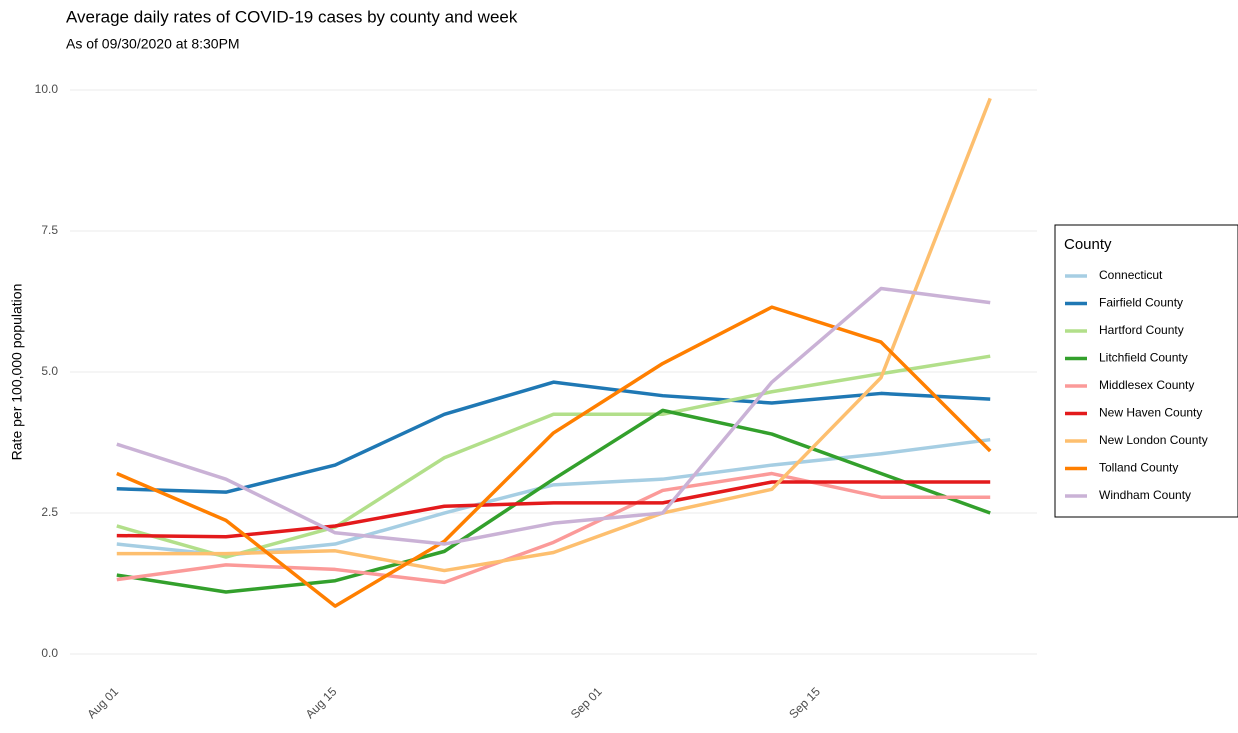 This screenshot has width=1238, height=733. I want to click on legend-label: Connecticut, so click(1131, 275).